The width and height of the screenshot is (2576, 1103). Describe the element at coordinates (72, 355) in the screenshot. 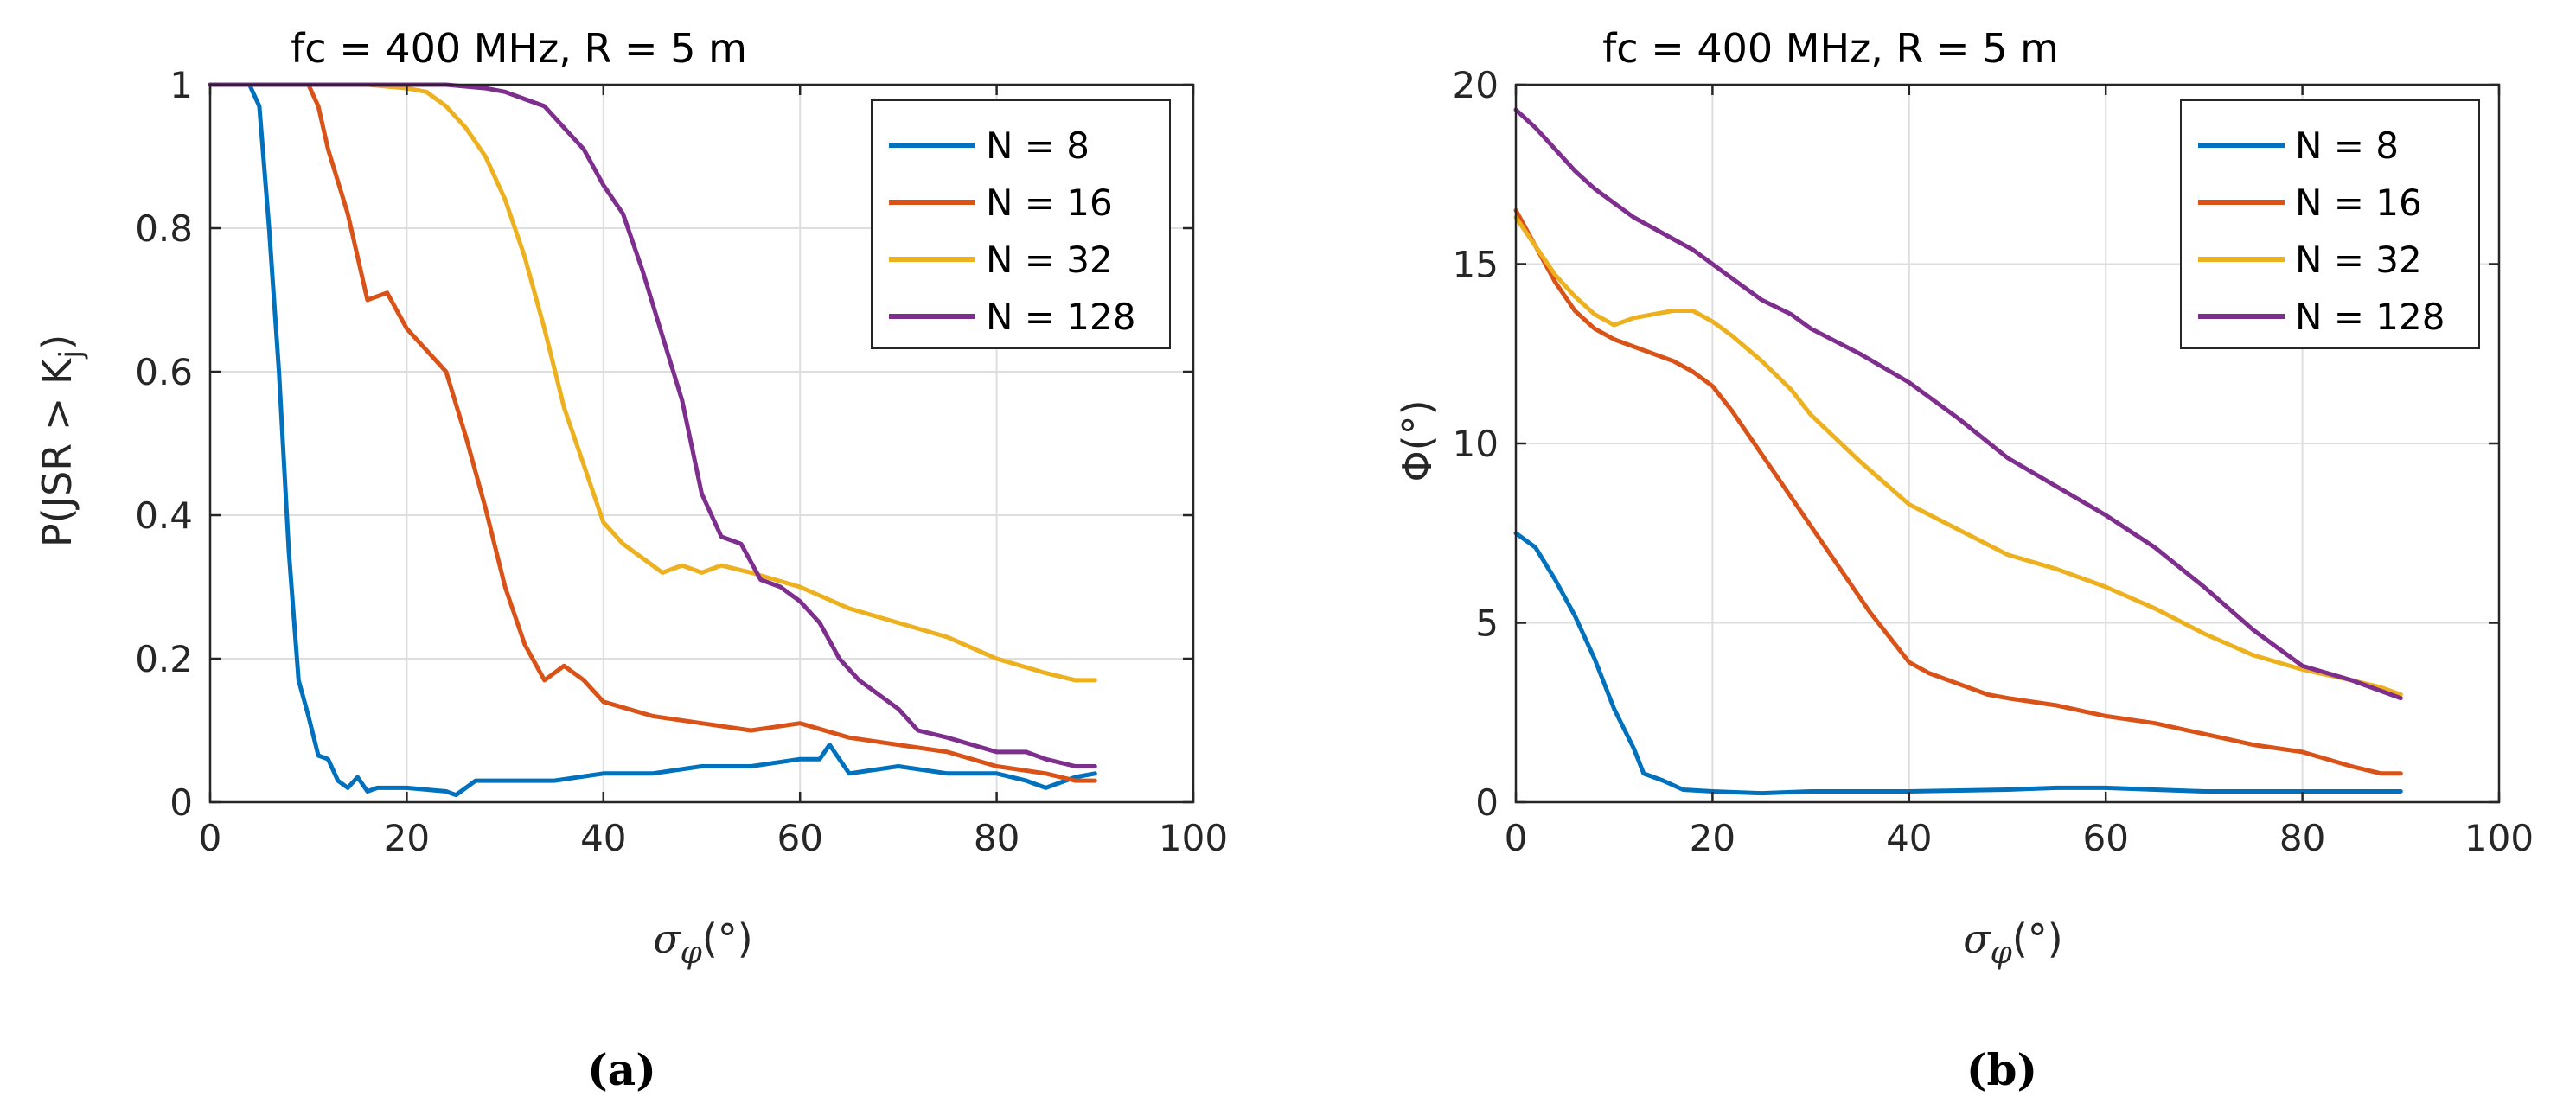

I see `y-label-sub-a: j` at that location.